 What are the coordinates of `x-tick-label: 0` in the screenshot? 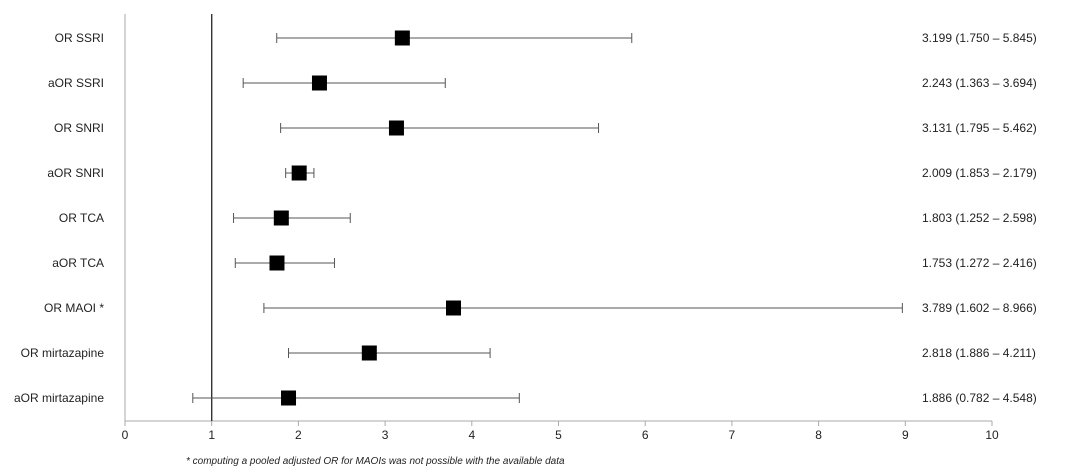 It's located at (125, 435).